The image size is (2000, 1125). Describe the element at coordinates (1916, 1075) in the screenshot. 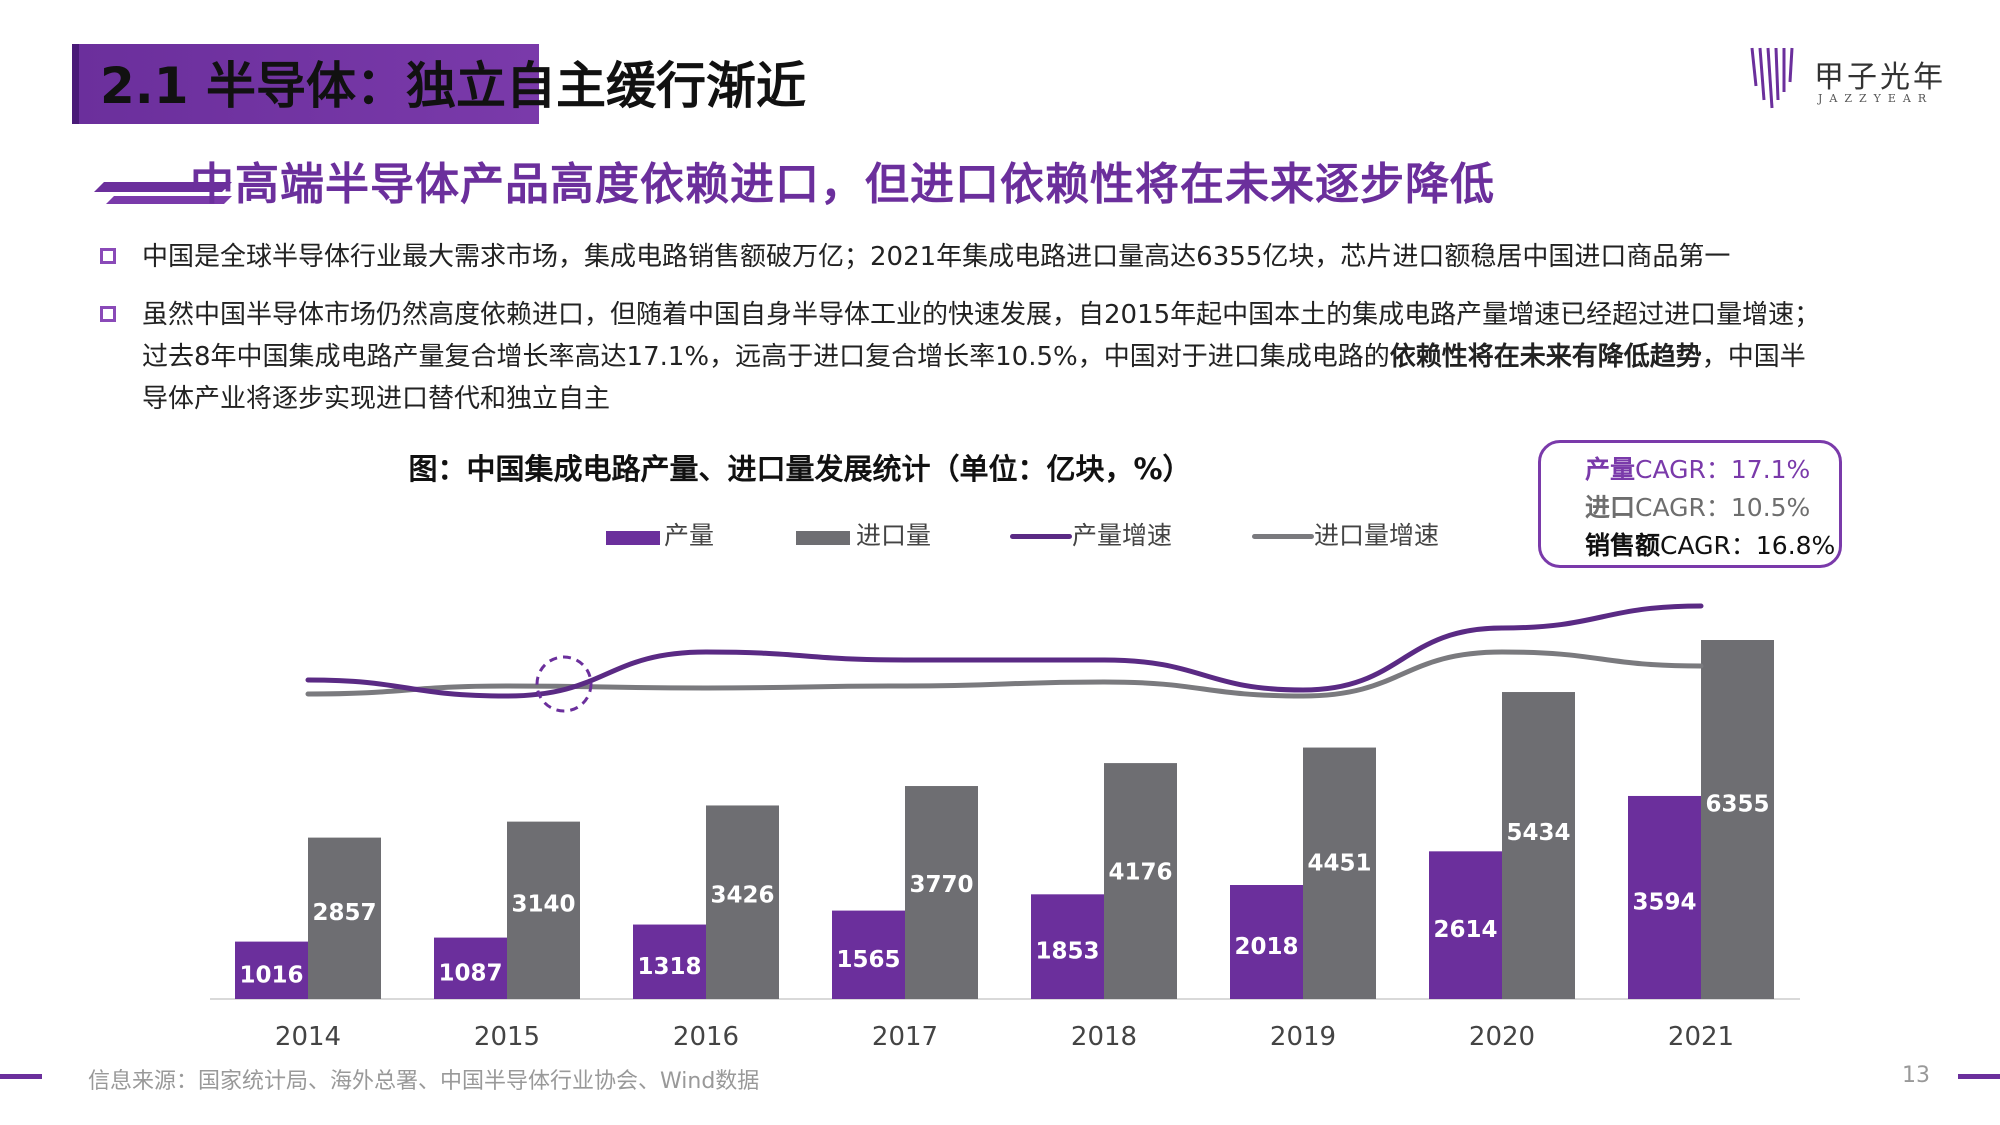

I see `page-number: 13` at that location.